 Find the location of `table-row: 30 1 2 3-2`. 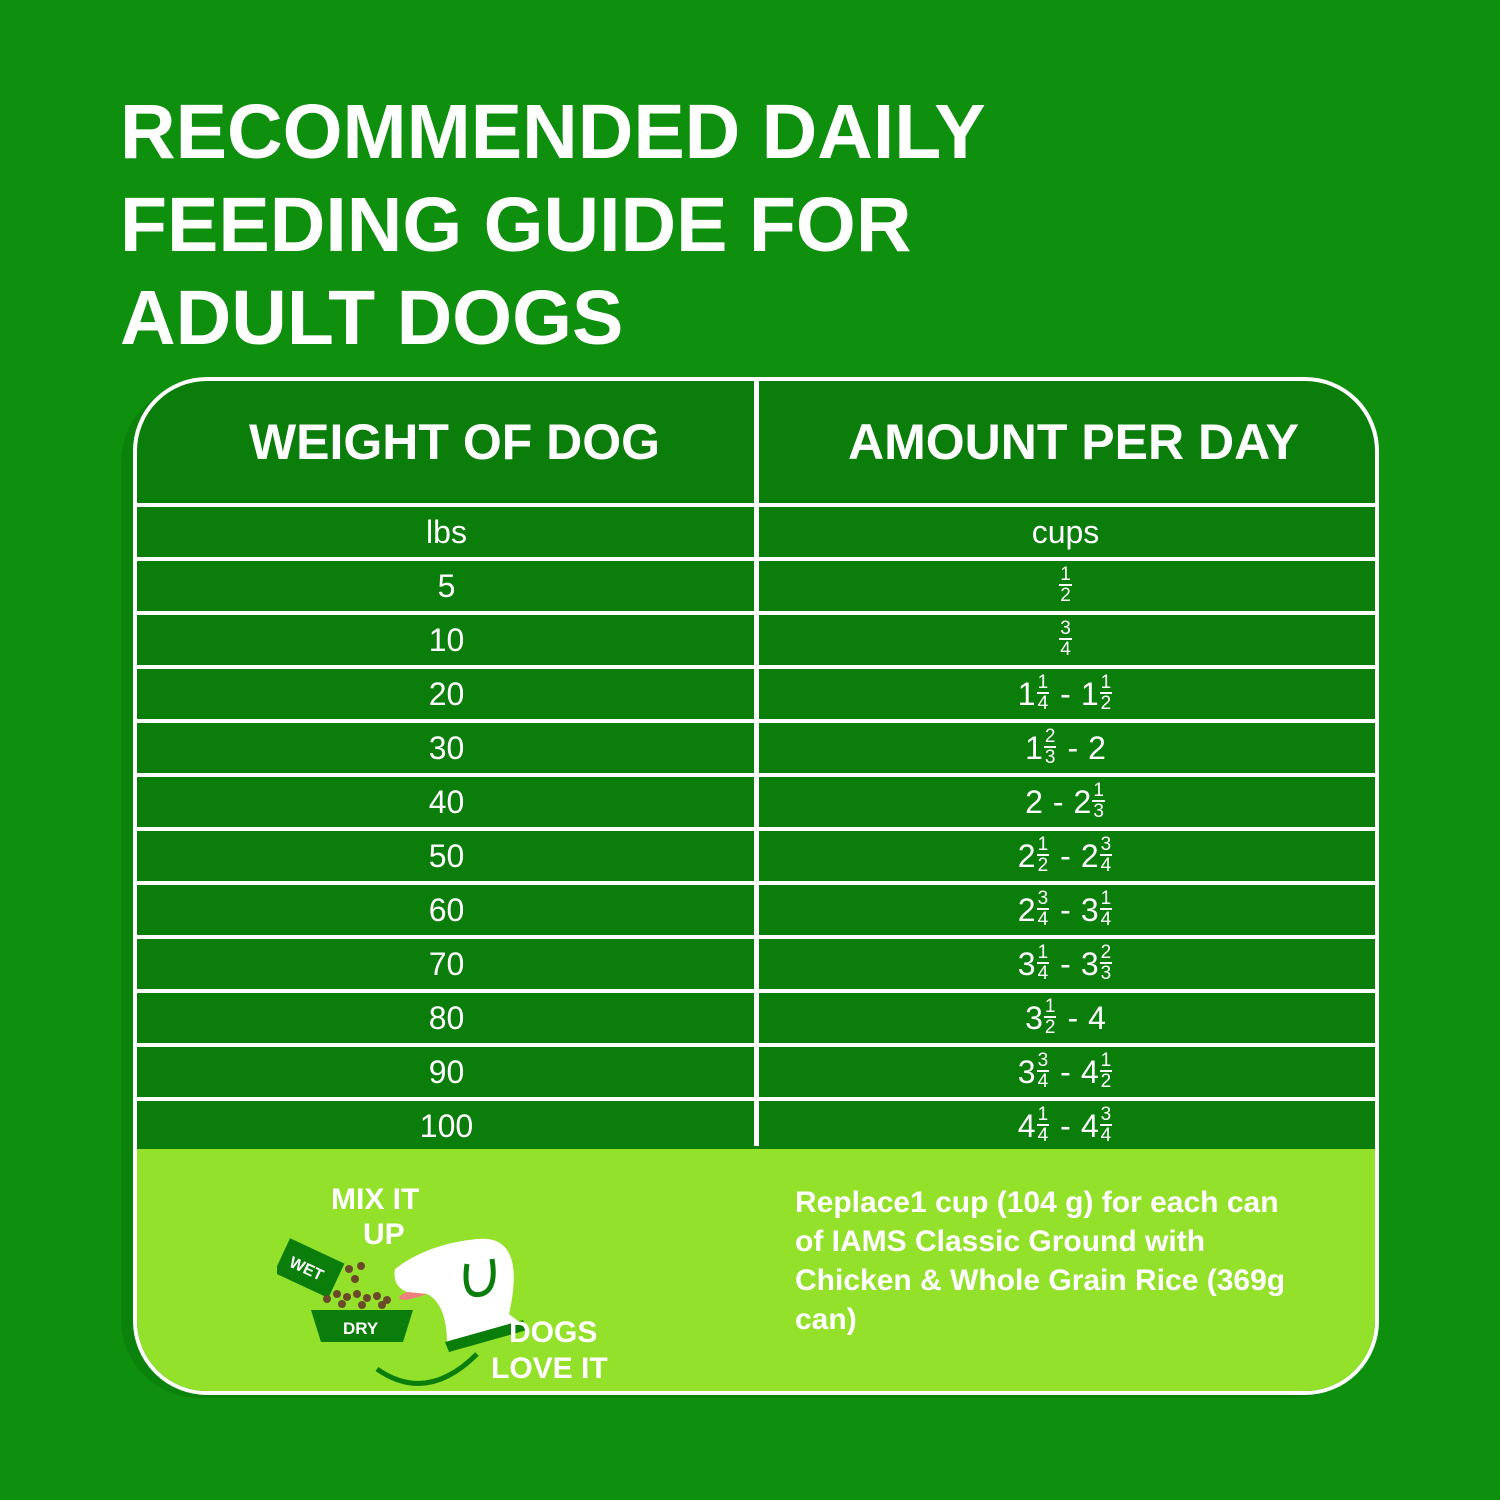

table-row: 30 1 2 3-2 is located at coordinates (756, 748).